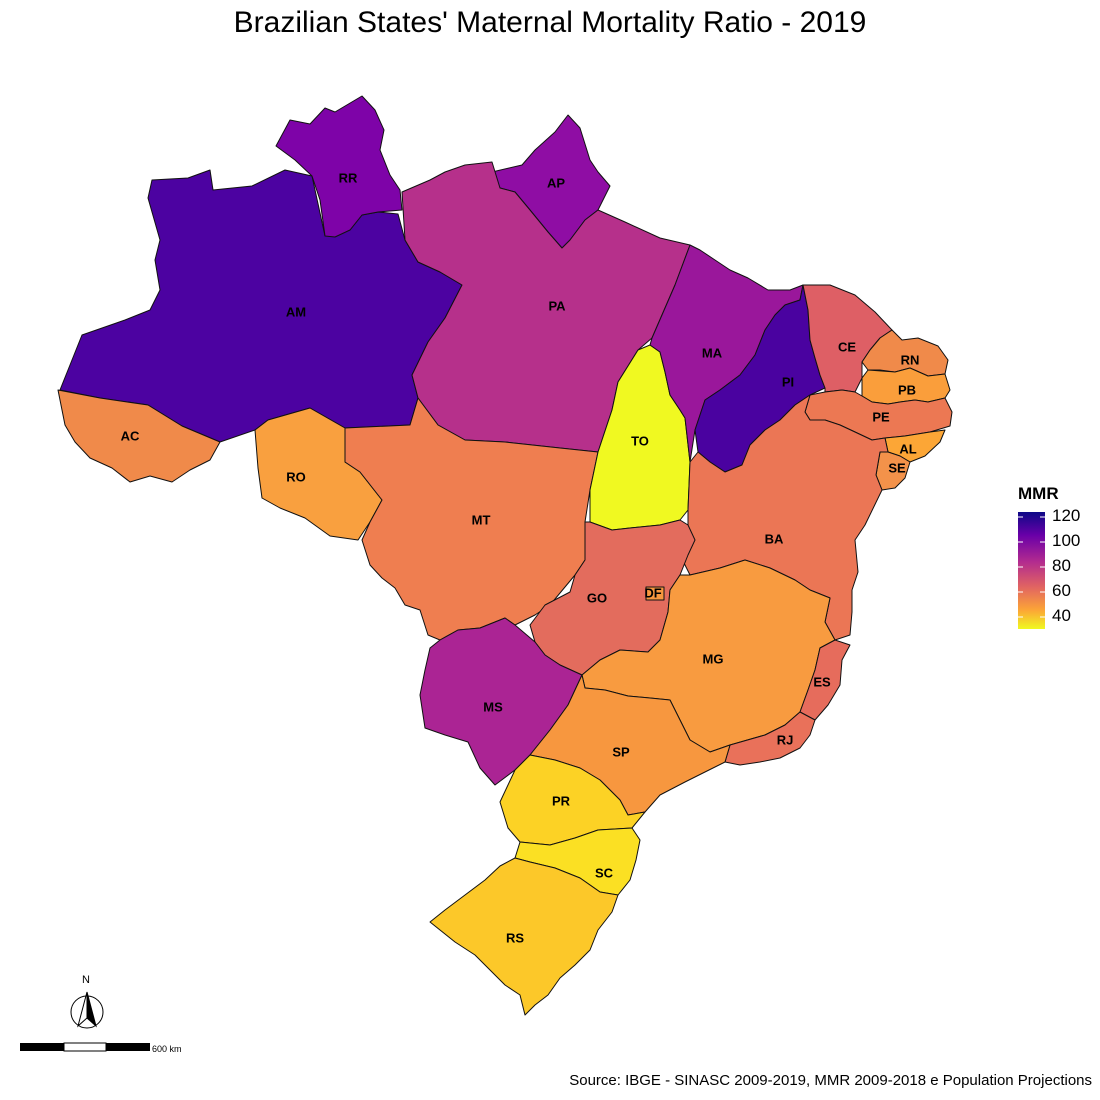 Image resolution: width=1100 pixels, height=1100 pixels. I want to click on state-label-go: GO, so click(597, 597).